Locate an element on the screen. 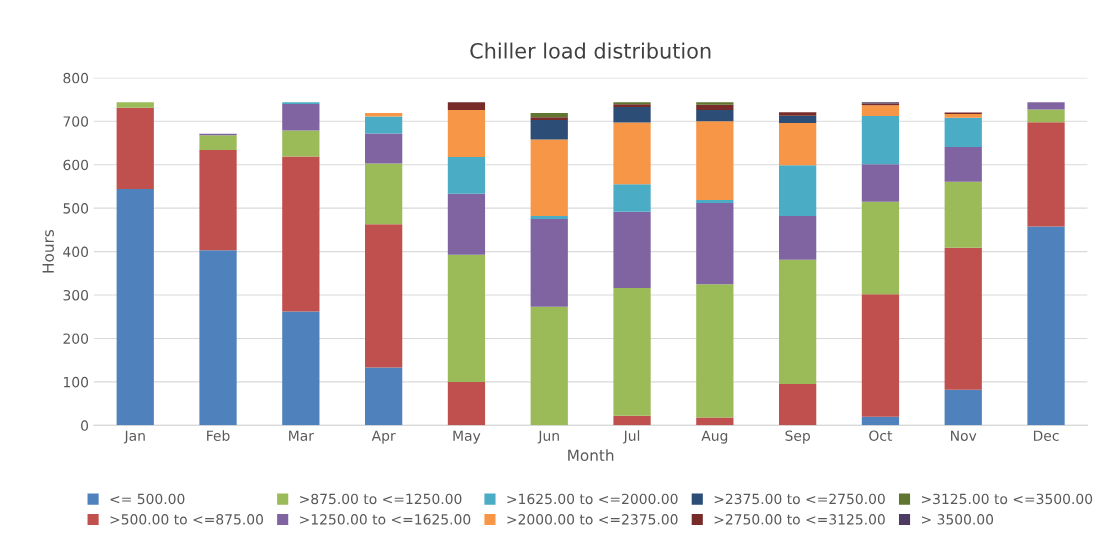 The image size is (1104, 556). legend-label: >500.00 to <=875.00 is located at coordinates (187, 519).